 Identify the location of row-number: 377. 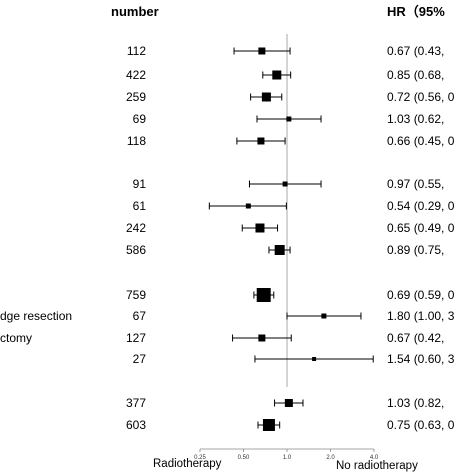
(136, 403).